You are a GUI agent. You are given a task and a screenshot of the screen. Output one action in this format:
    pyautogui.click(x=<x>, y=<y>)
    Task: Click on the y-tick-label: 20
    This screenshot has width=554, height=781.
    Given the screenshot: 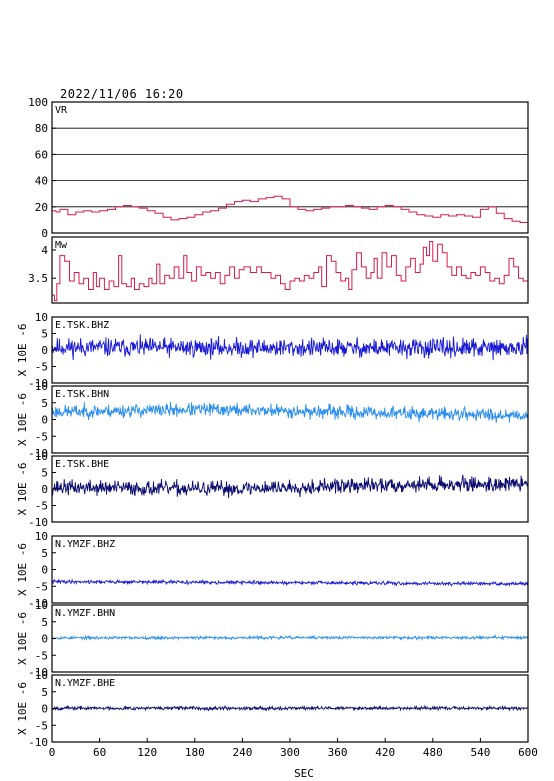 What is the action you would take?
    pyautogui.click(x=41, y=207)
    